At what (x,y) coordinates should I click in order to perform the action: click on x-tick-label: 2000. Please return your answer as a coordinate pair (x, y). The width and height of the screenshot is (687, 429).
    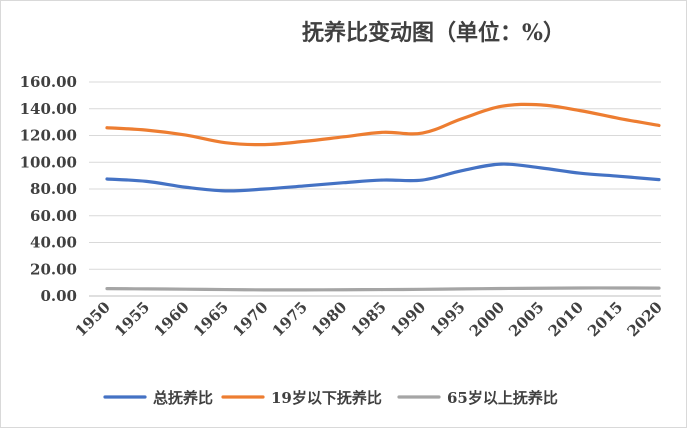
    Looking at the image, I should click on (487, 319).